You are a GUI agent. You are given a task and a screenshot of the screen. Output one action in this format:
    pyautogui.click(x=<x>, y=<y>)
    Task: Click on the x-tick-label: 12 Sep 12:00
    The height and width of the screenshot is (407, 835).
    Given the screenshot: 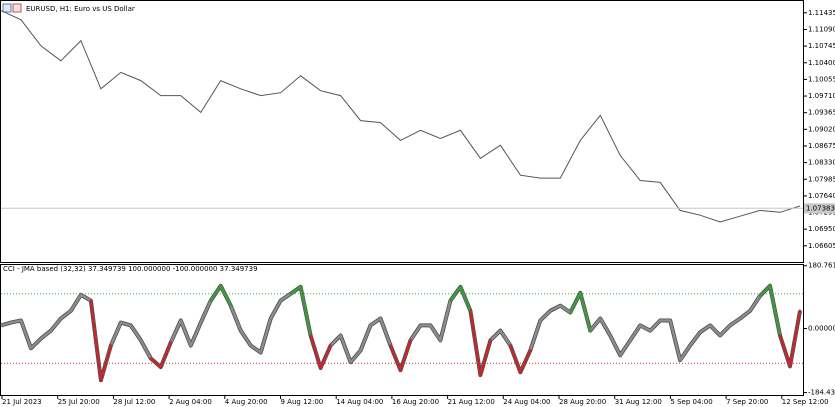 What is the action you would take?
    pyautogui.click(x=805, y=402)
    